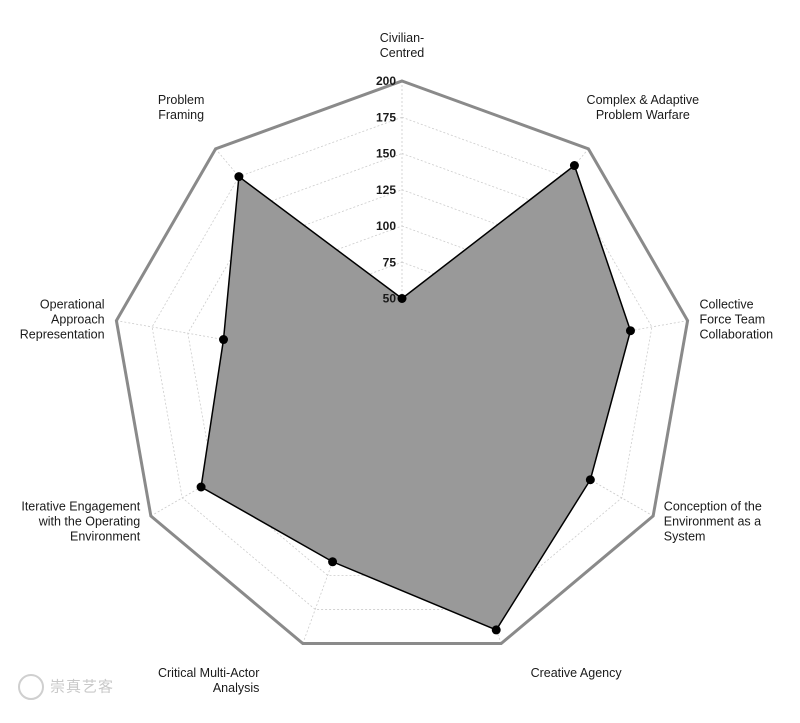 Image resolution: width=800 pixels, height=723 pixels. Describe the element at coordinates (62, 334) in the screenshot. I see `axis-label-line: Representation` at that location.